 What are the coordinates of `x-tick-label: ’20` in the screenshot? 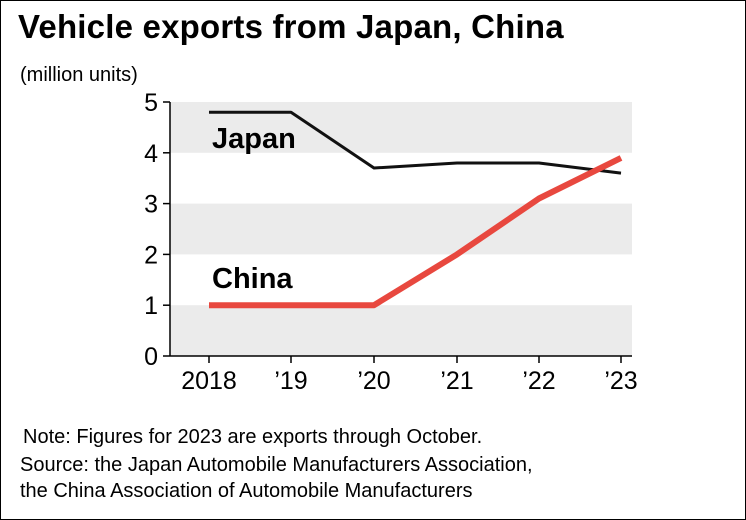 It's located at (373, 381).